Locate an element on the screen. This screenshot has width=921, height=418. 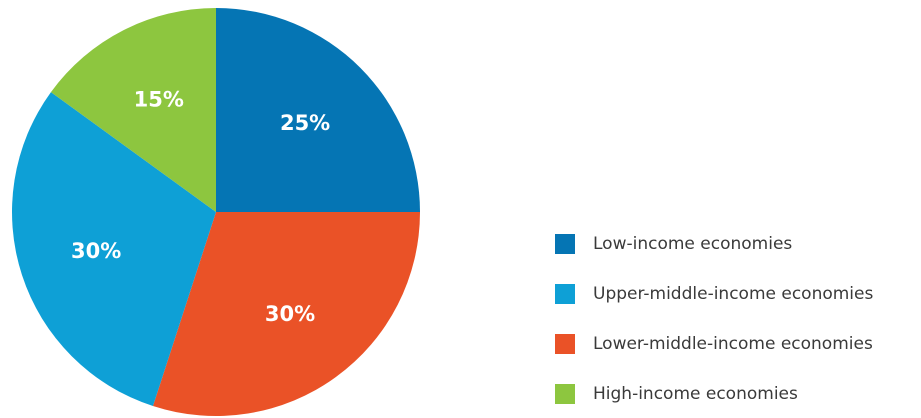
legend-item-high-income: High-income economies is located at coordinates (714, 394).